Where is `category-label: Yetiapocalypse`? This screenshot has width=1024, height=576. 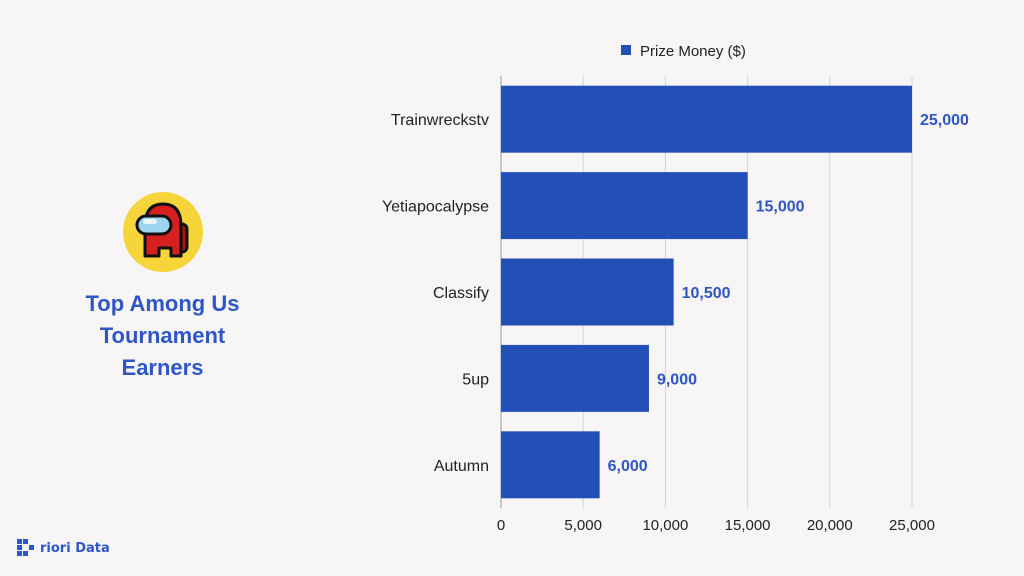 category-label: Yetiapocalypse is located at coordinates (435, 207).